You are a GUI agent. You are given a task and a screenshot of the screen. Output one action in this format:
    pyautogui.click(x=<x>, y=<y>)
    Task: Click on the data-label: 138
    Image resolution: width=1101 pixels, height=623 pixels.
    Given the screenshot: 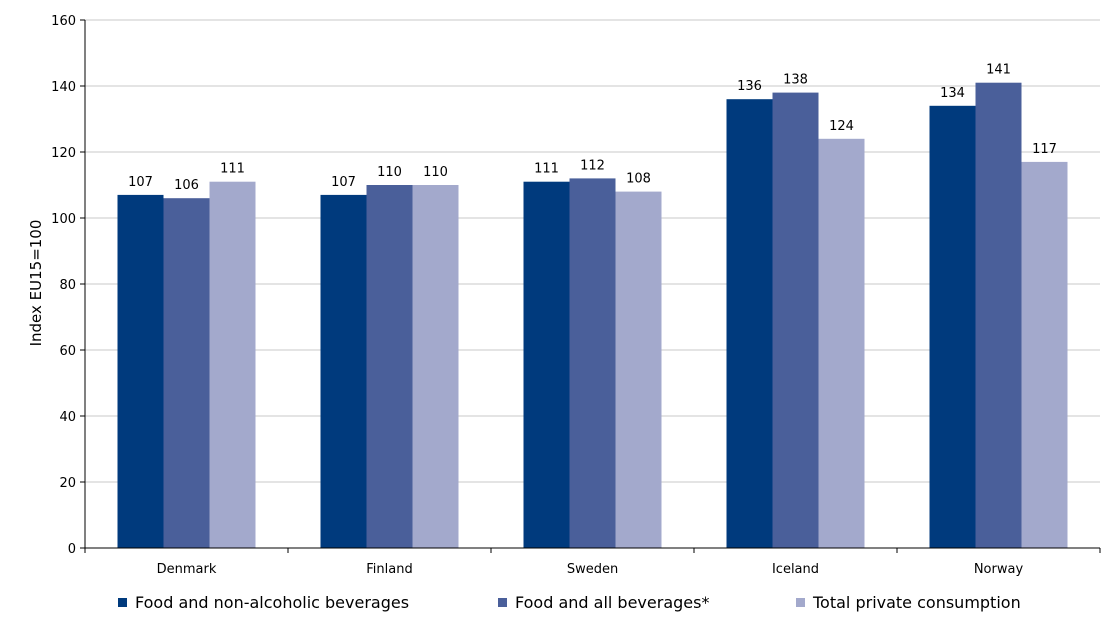 What is the action you would take?
    pyautogui.click(x=795, y=80)
    